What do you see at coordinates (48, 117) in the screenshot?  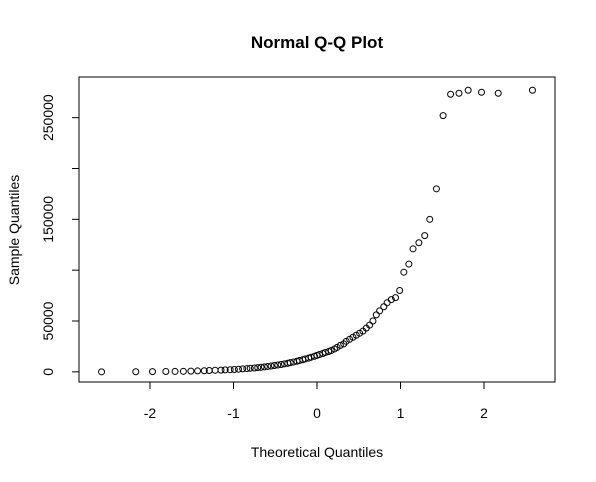 I see `y-tick-label: 250000` at bounding box center [48, 117].